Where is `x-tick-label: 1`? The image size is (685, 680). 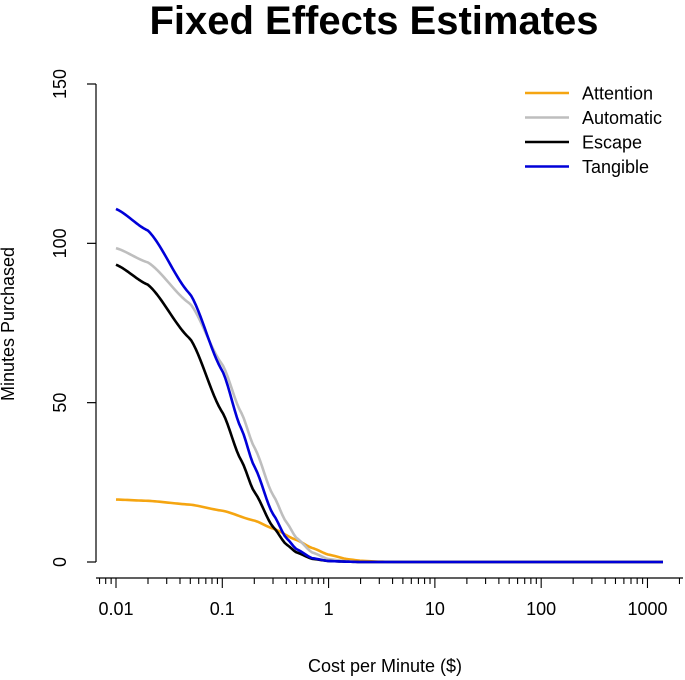 x-tick-label: 1 is located at coordinates (329, 609).